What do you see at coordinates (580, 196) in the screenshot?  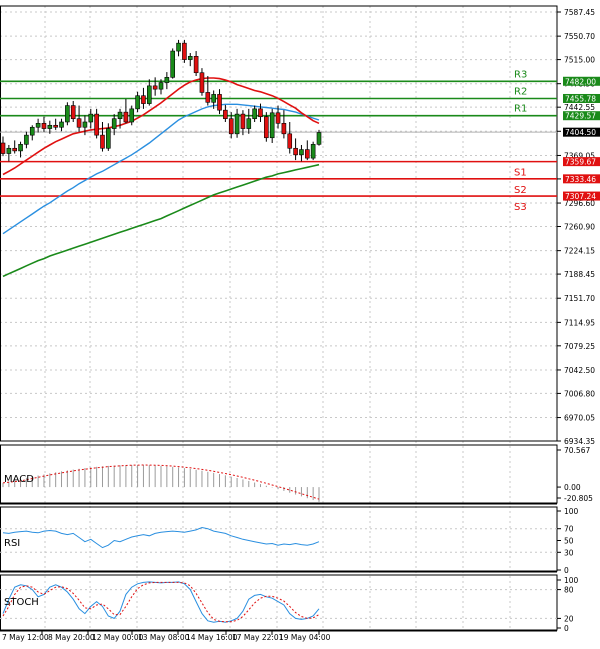 I see `level-price-label: 7307.24` at bounding box center [580, 196].